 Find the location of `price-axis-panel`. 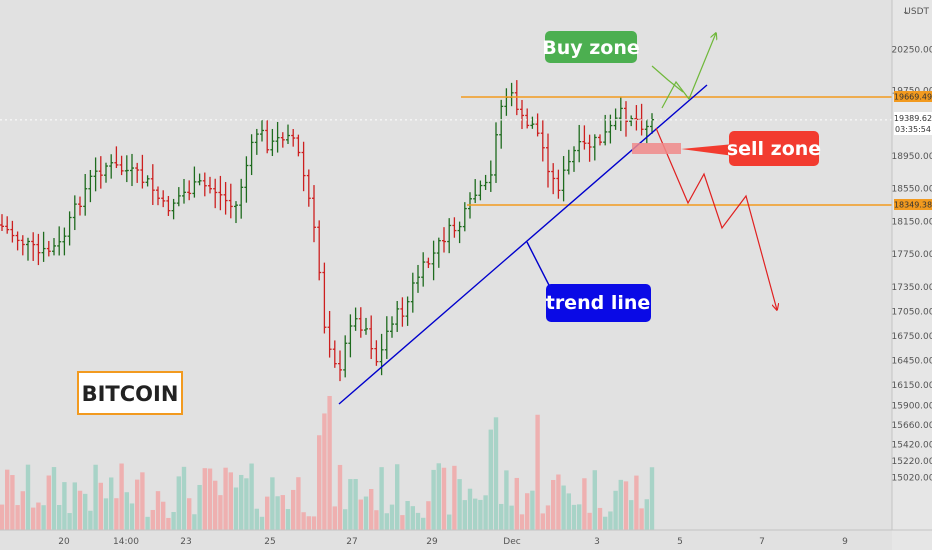

price-axis-panel is located at coordinates (912, 275).